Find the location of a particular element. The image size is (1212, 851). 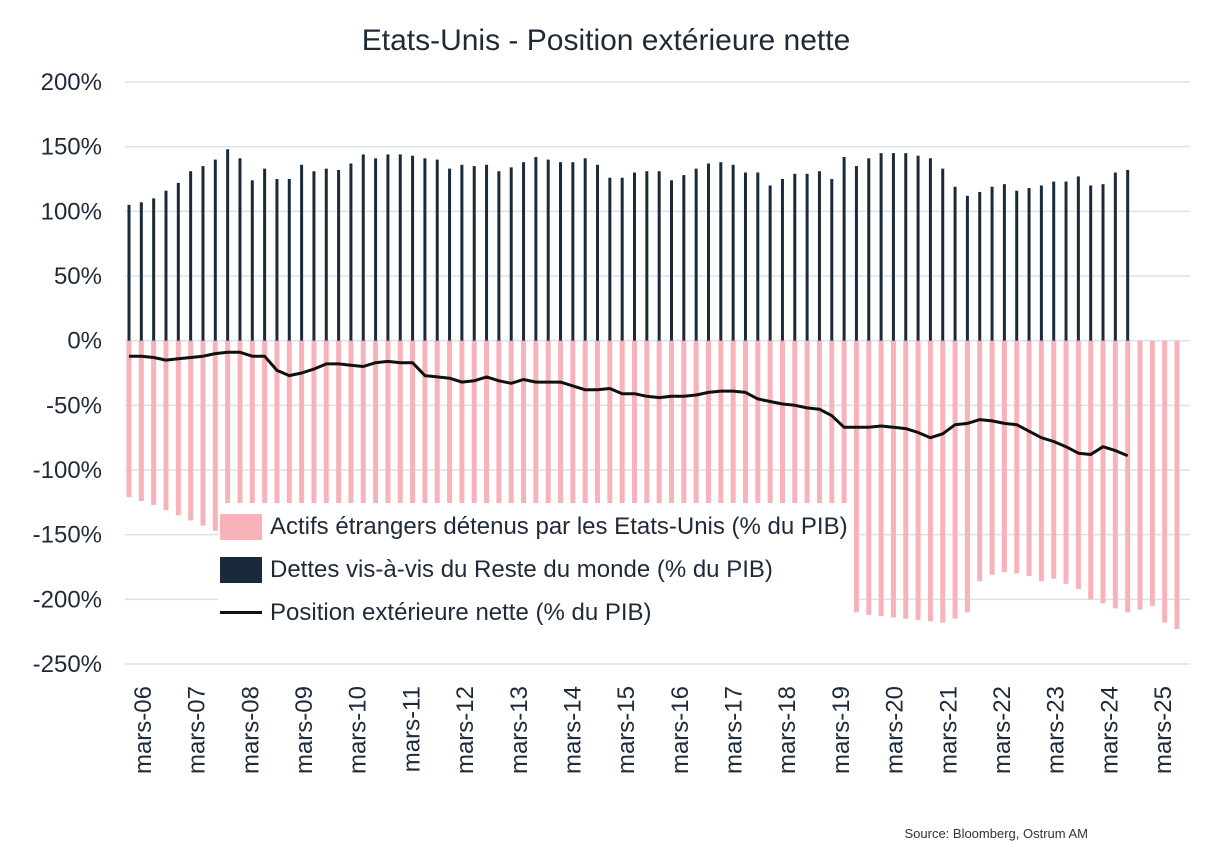

x-tick-label: mars-22 is located at coordinates (1002, 730).